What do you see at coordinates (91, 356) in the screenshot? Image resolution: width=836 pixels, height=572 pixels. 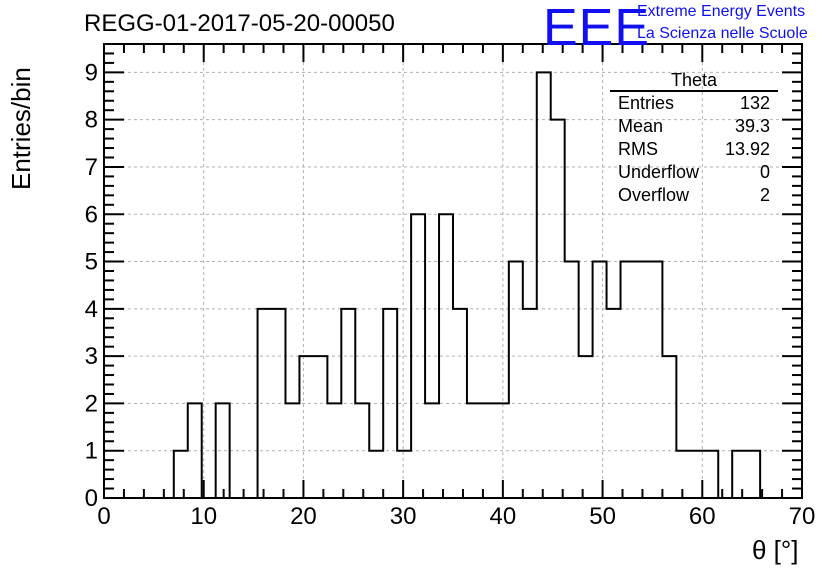 I see `y-tick-label: 3` at bounding box center [91, 356].